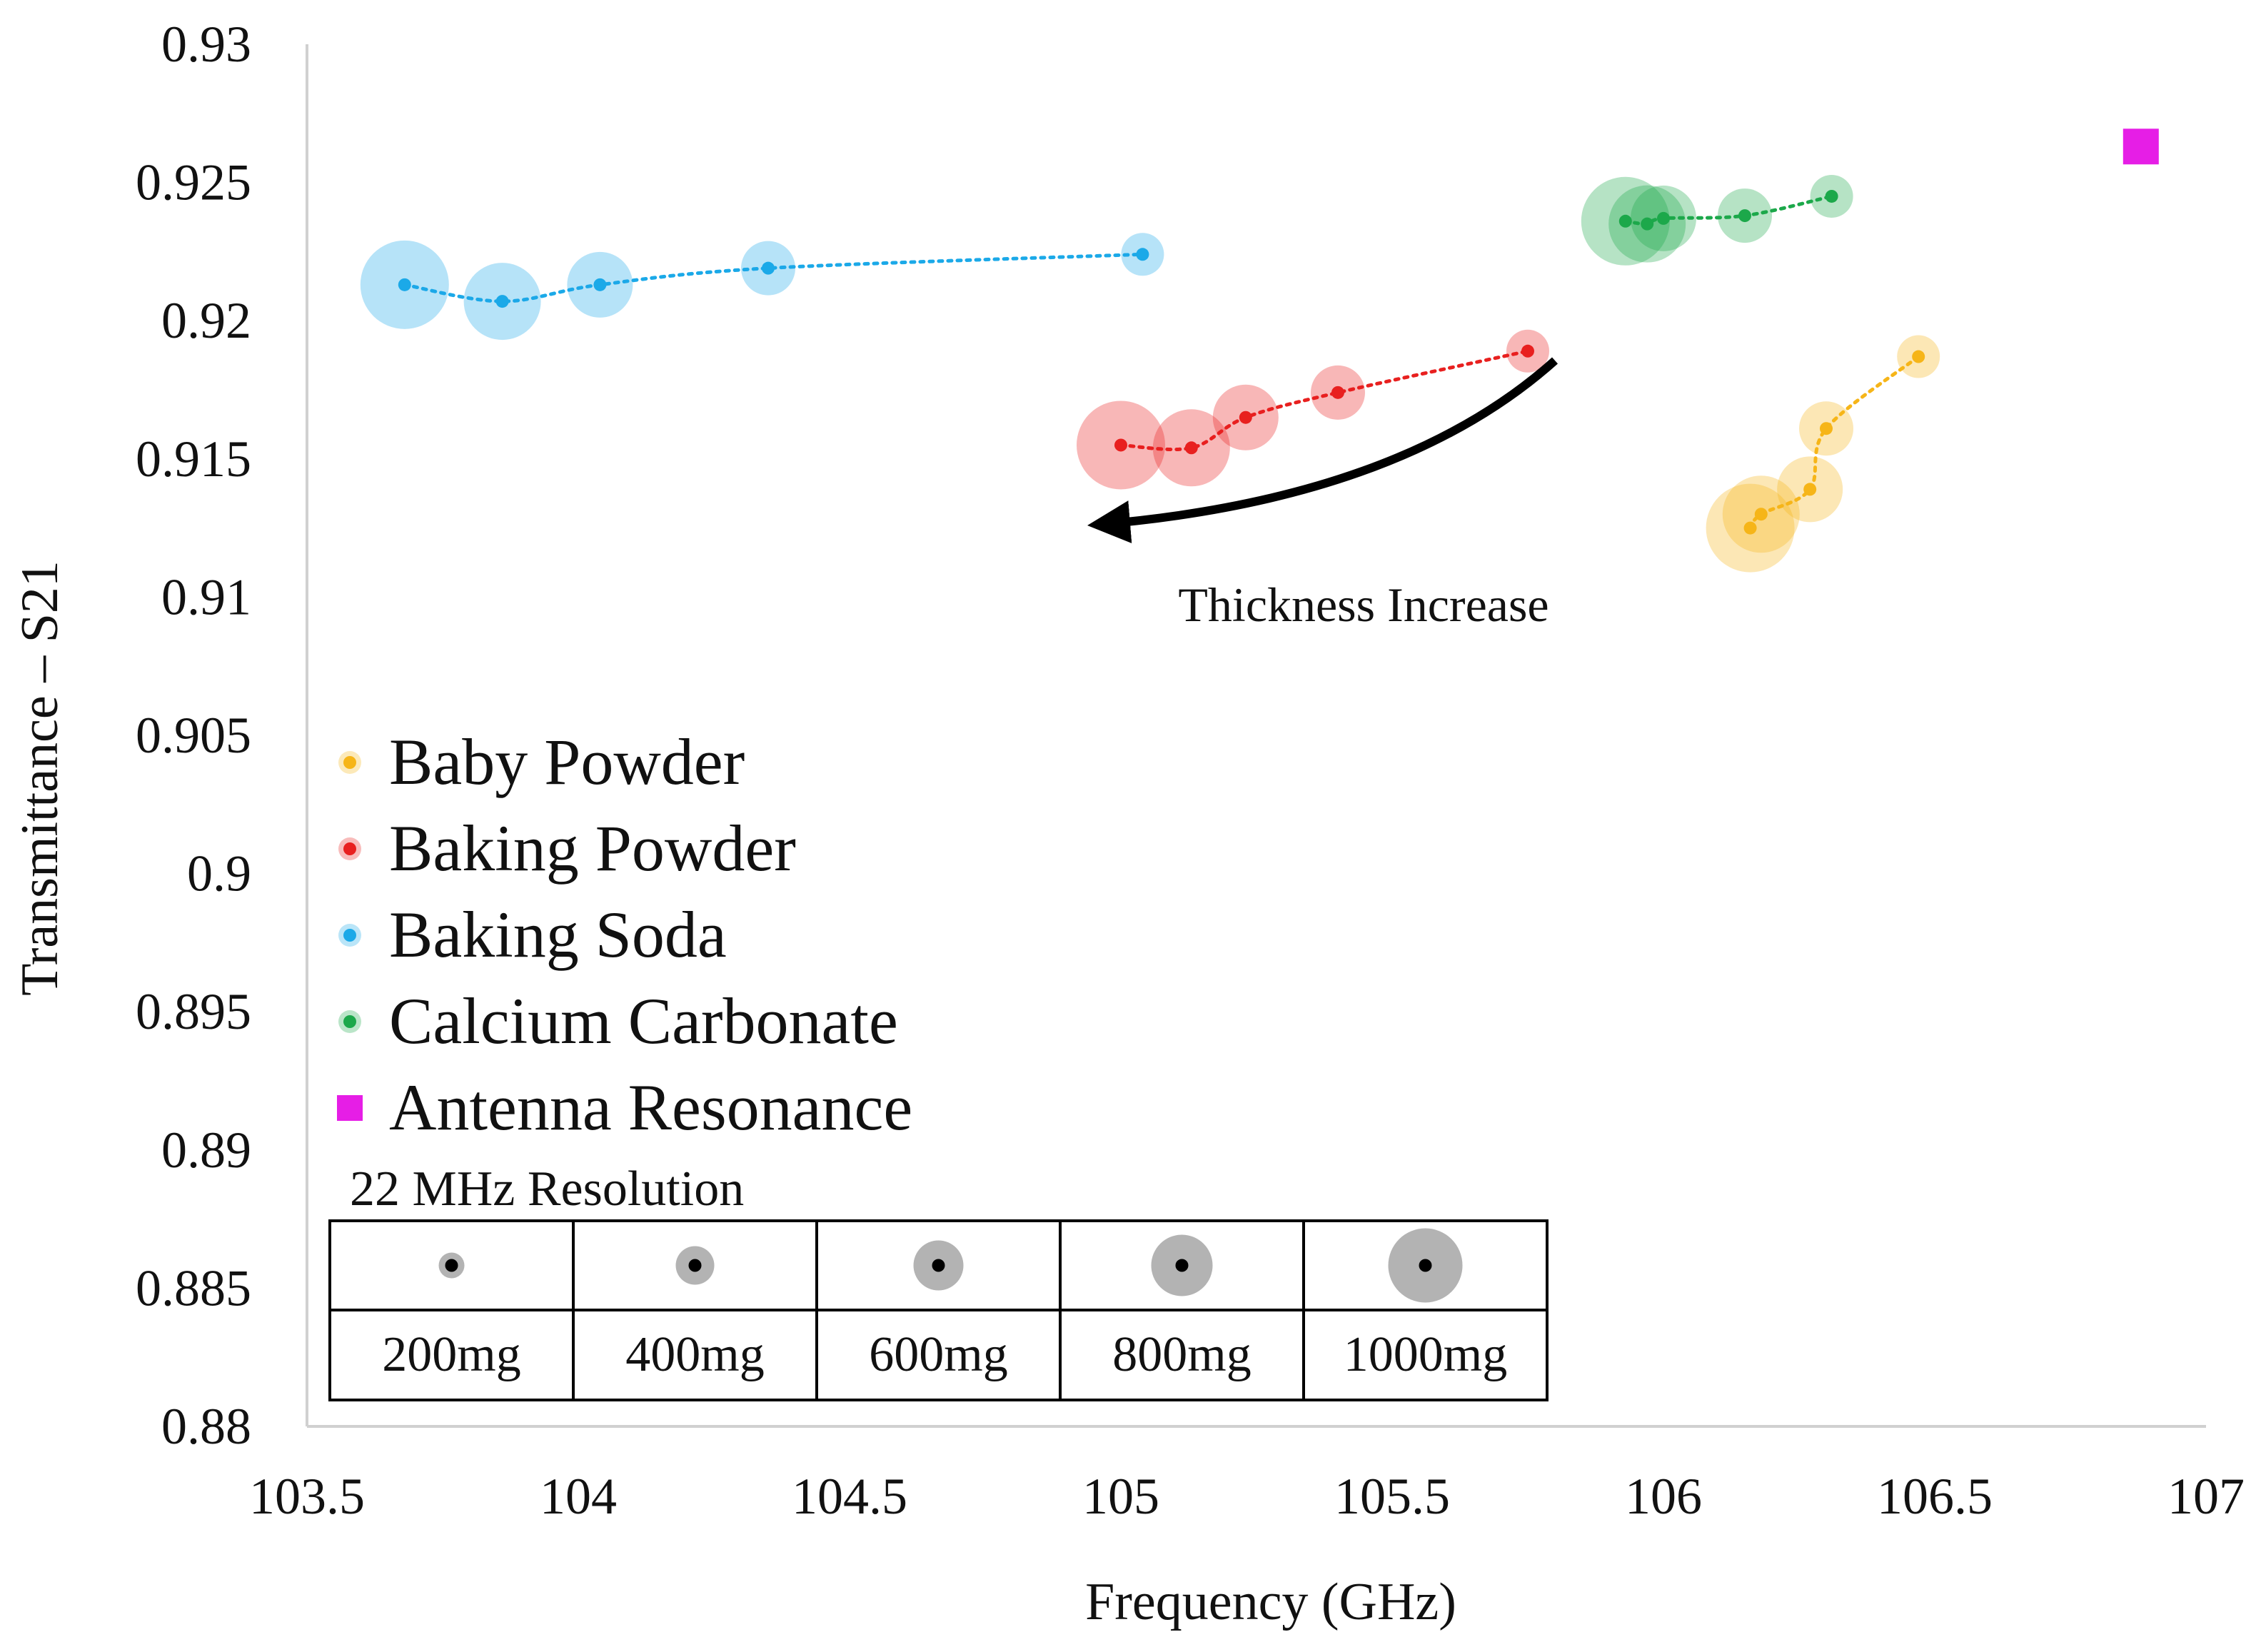 The image size is (2266, 1652). What do you see at coordinates (219, 874) in the screenshot?
I see `y-tick-label: 0.9` at bounding box center [219, 874].